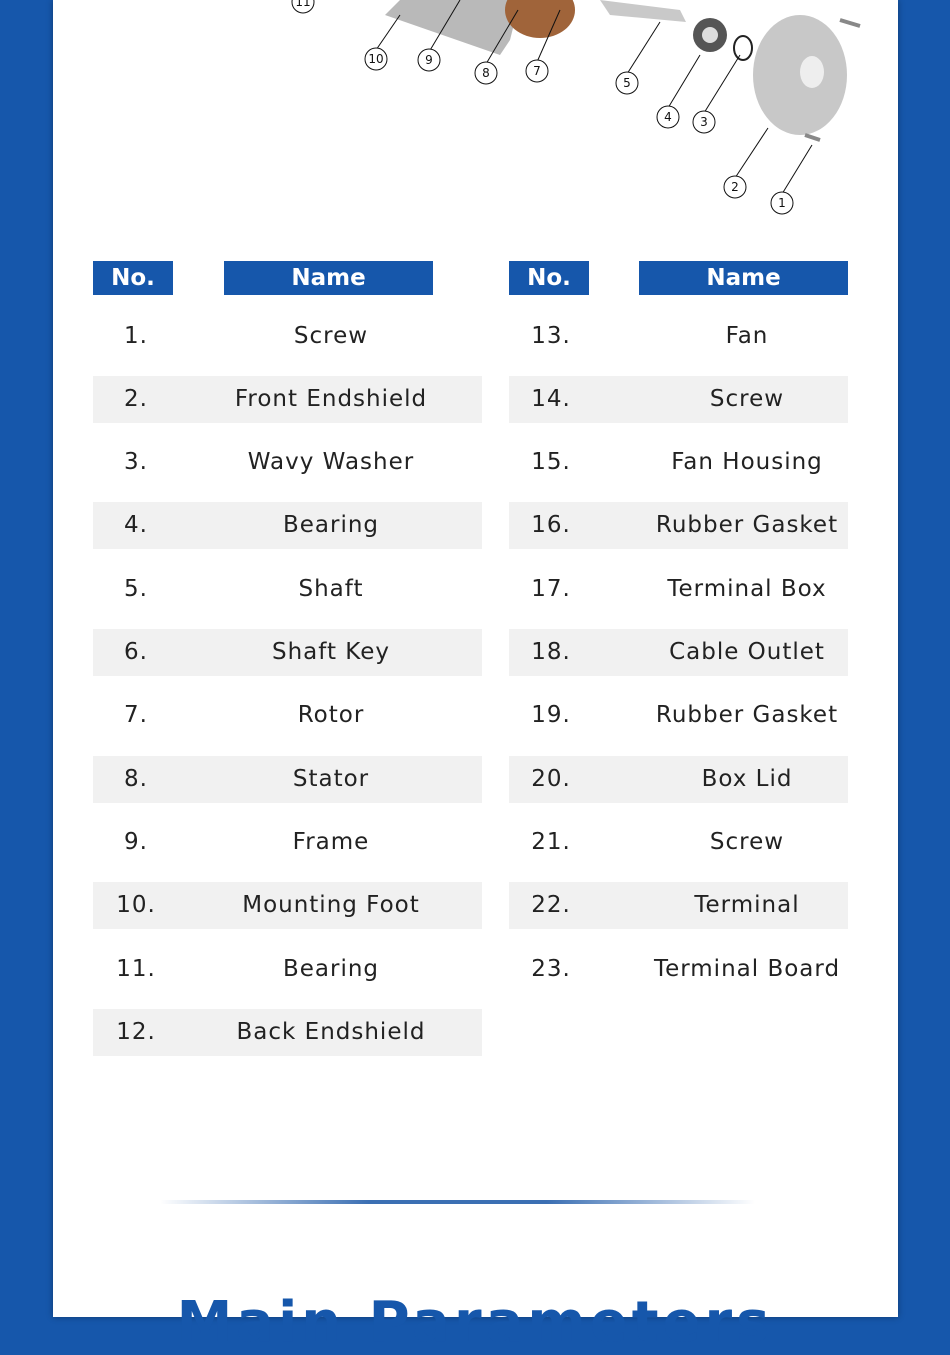  Describe the element at coordinates (678, 399) in the screenshot. I see `table-row: 14. Screw` at that location.